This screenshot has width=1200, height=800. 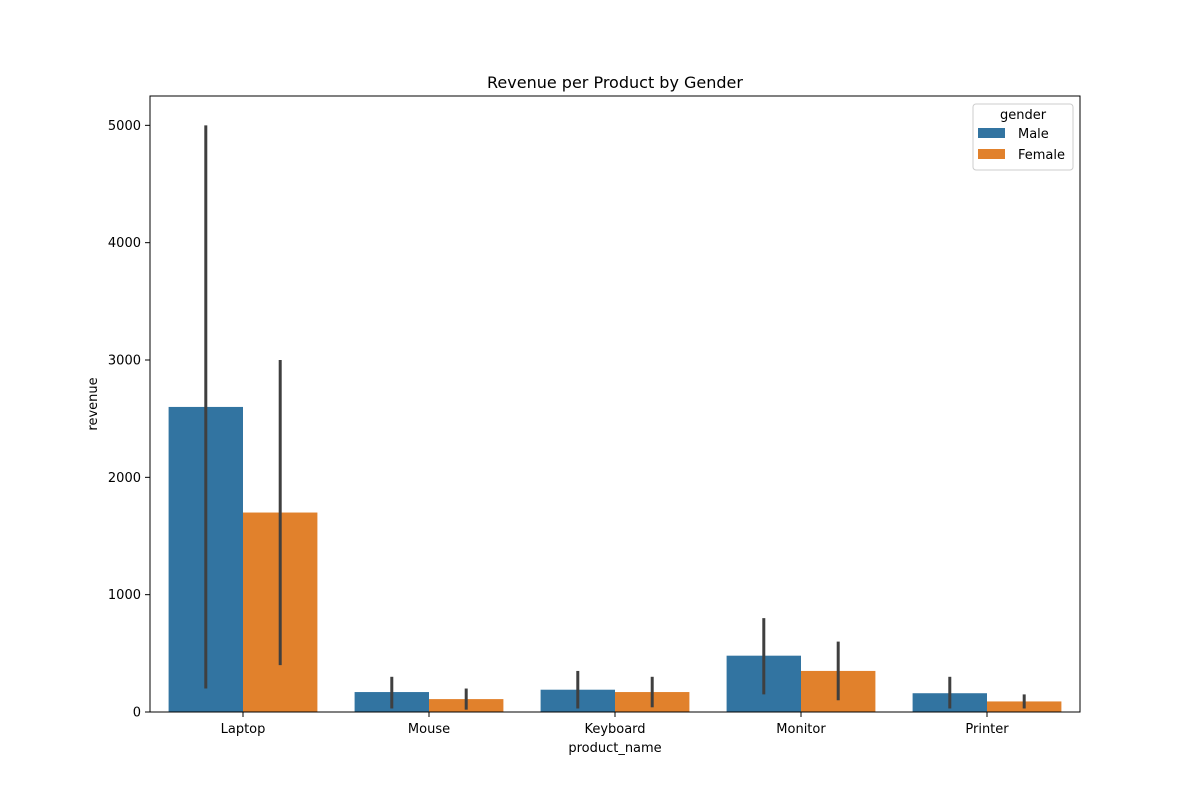 What do you see at coordinates (129, 420) in the screenshot?
I see `y-axis-ticks: 0 1000 2000 3000 4000 5000` at bounding box center [129, 420].